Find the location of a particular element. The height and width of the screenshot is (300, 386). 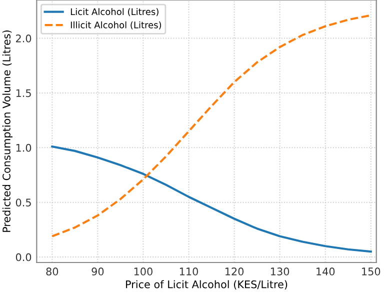

legend-label: Illicit Alcohol (Litres) is located at coordinates (116, 25).